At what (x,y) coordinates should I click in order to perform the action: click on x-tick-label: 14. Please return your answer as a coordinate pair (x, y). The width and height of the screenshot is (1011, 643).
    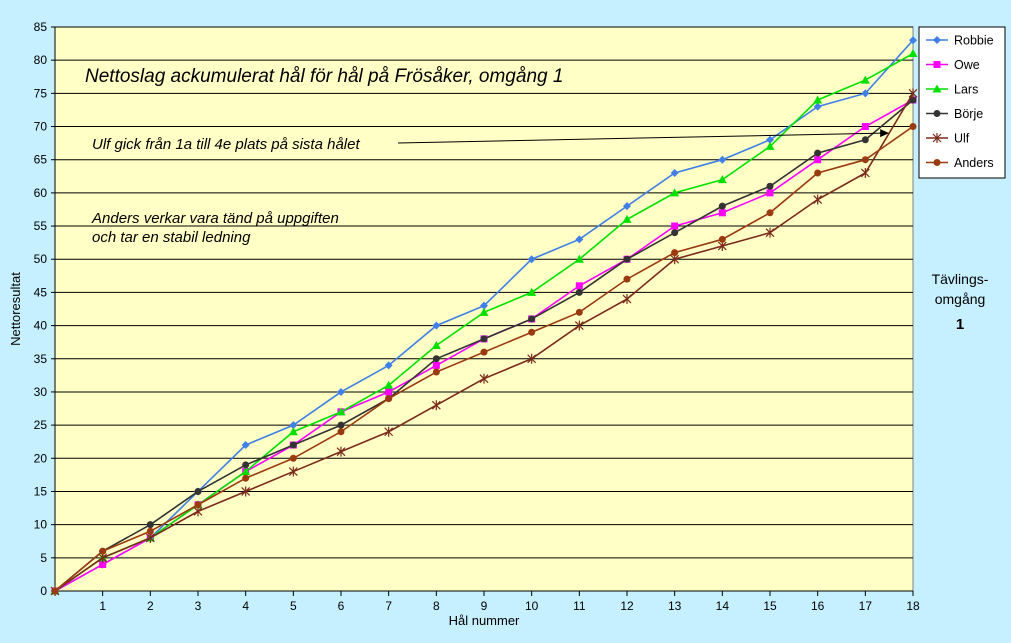
    Looking at the image, I should click on (723, 606).